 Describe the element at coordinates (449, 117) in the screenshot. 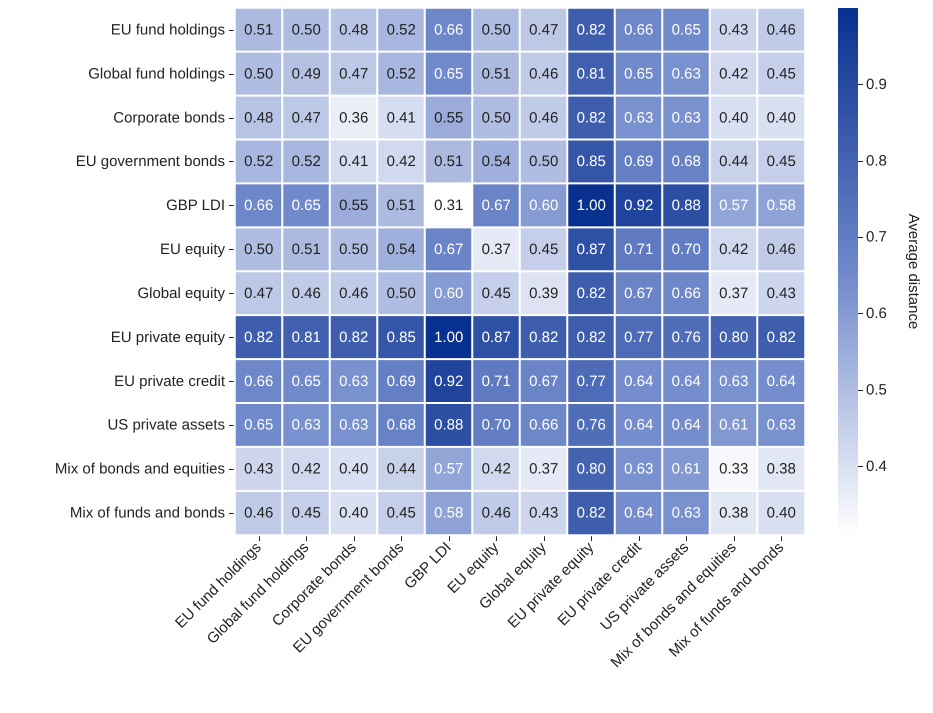

I see `data-label: 0.55` at that location.